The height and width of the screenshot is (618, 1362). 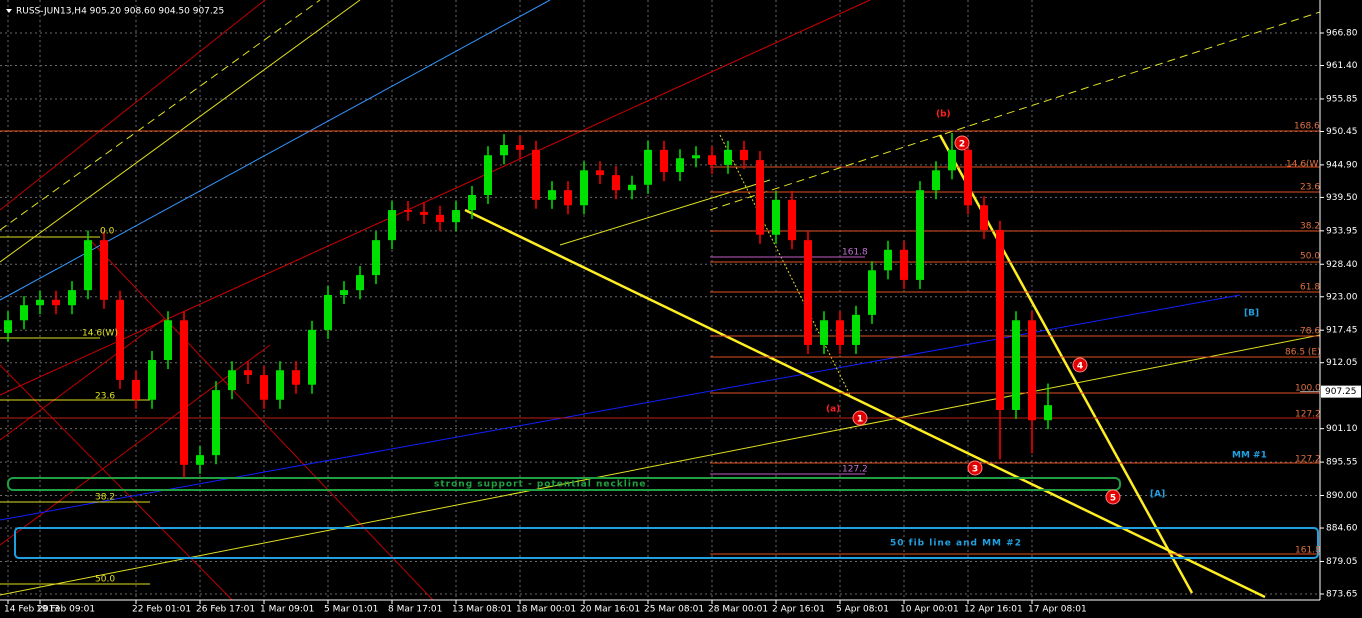 What do you see at coordinates (833, 410) in the screenshot?
I see `wave-label: (a)` at bounding box center [833, 410].